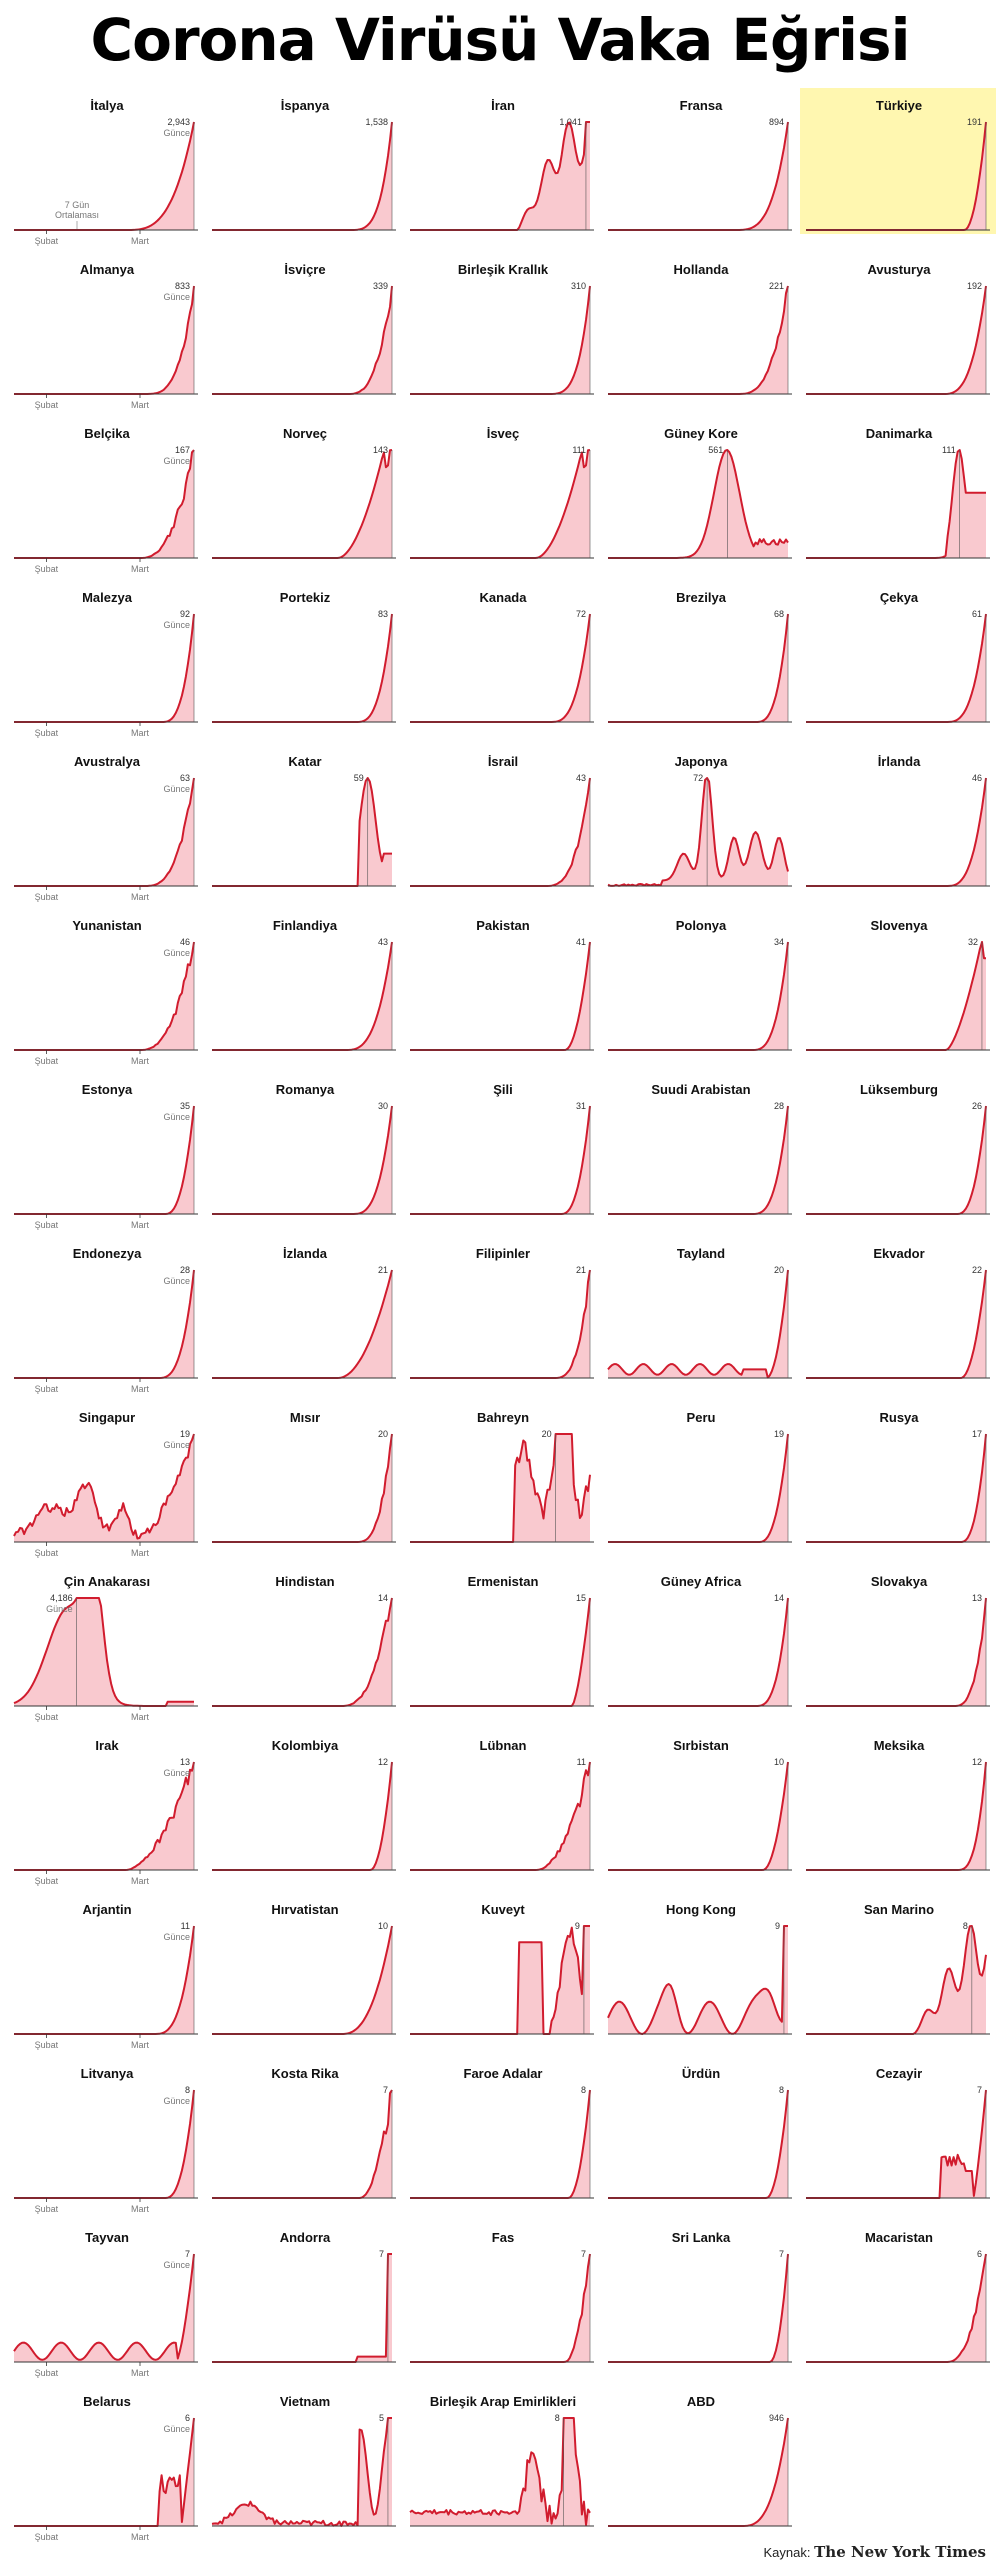 This screenshot has height=2571, width=1000. I want to click on peak-value-label: 28, so click(779, 1106).